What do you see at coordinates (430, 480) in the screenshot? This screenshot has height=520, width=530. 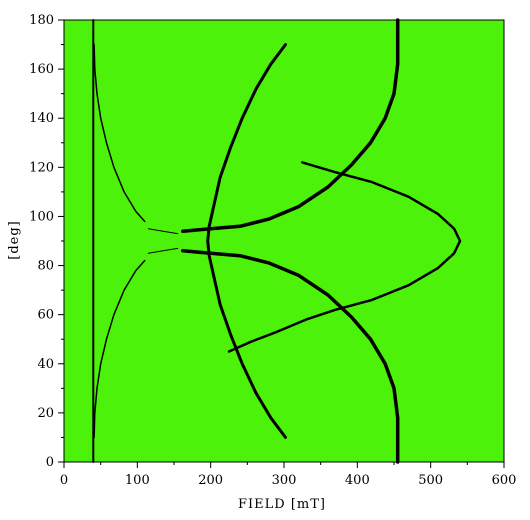 I see `x-tick-label-5: 500` at bounding box center [430, 480].